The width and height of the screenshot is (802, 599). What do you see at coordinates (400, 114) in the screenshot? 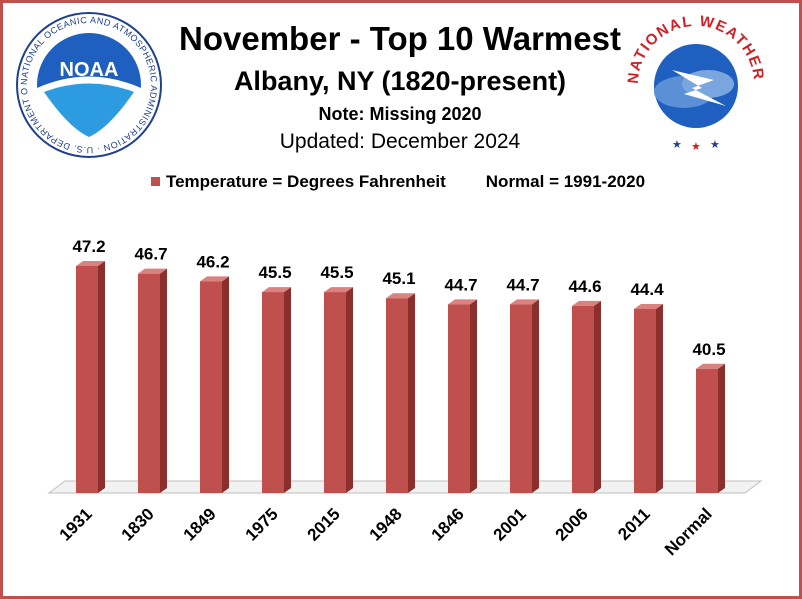
I see `chart-note: Note: Missing 2020` at bounding box center [400, 114].